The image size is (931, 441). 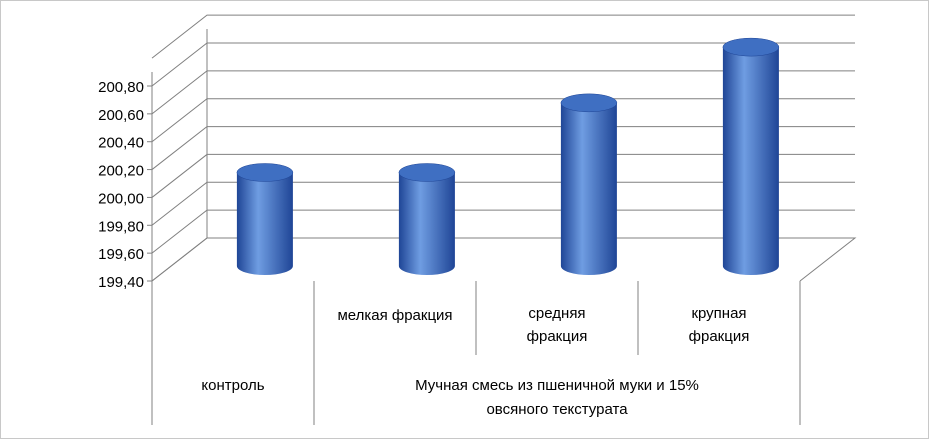 I want to click on y-tick-label: 199,80, so click(x=121, y=226).